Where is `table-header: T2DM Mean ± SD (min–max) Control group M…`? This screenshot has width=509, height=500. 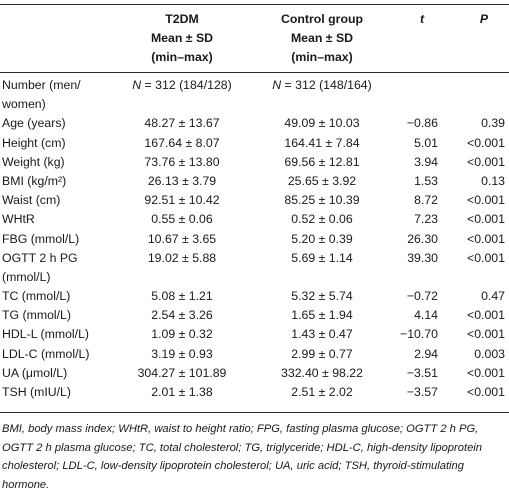
table-header: T2DM Mean ± SD (min–max) Control group M… is located at coordinates (254, 39).